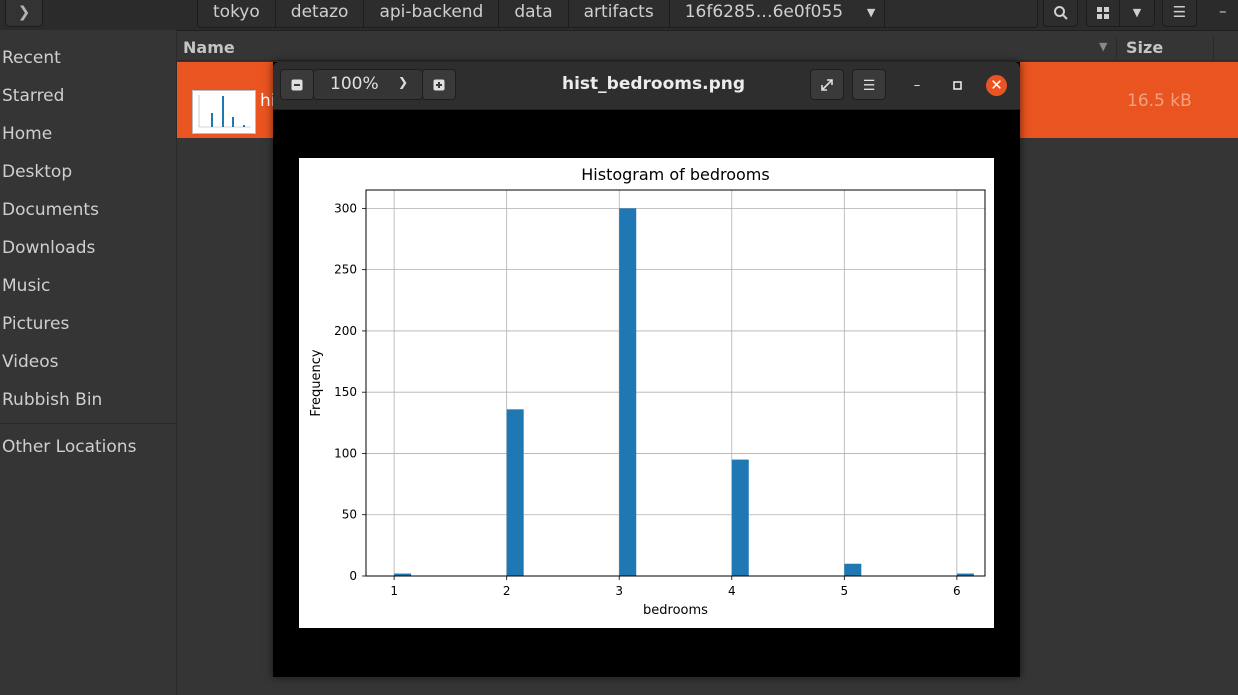 The image size is (1238, 695). Describe the element at coordinates (707, 48) in the screenshot. I see `file-list-header: Name ▼ Size` at that location.